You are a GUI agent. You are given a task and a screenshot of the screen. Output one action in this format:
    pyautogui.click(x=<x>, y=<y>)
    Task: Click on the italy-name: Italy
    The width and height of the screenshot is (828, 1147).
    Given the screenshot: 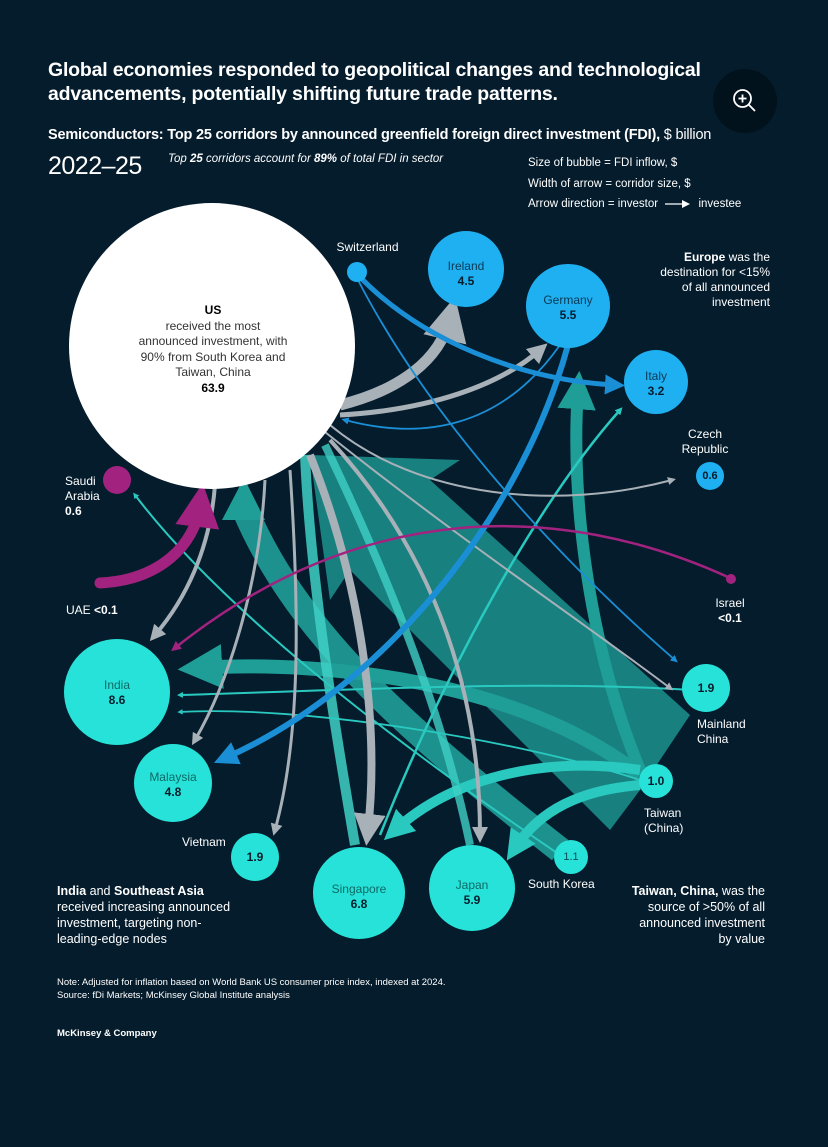 What is the action you would take?
    pyautogui.click(x=655, y=376)
    